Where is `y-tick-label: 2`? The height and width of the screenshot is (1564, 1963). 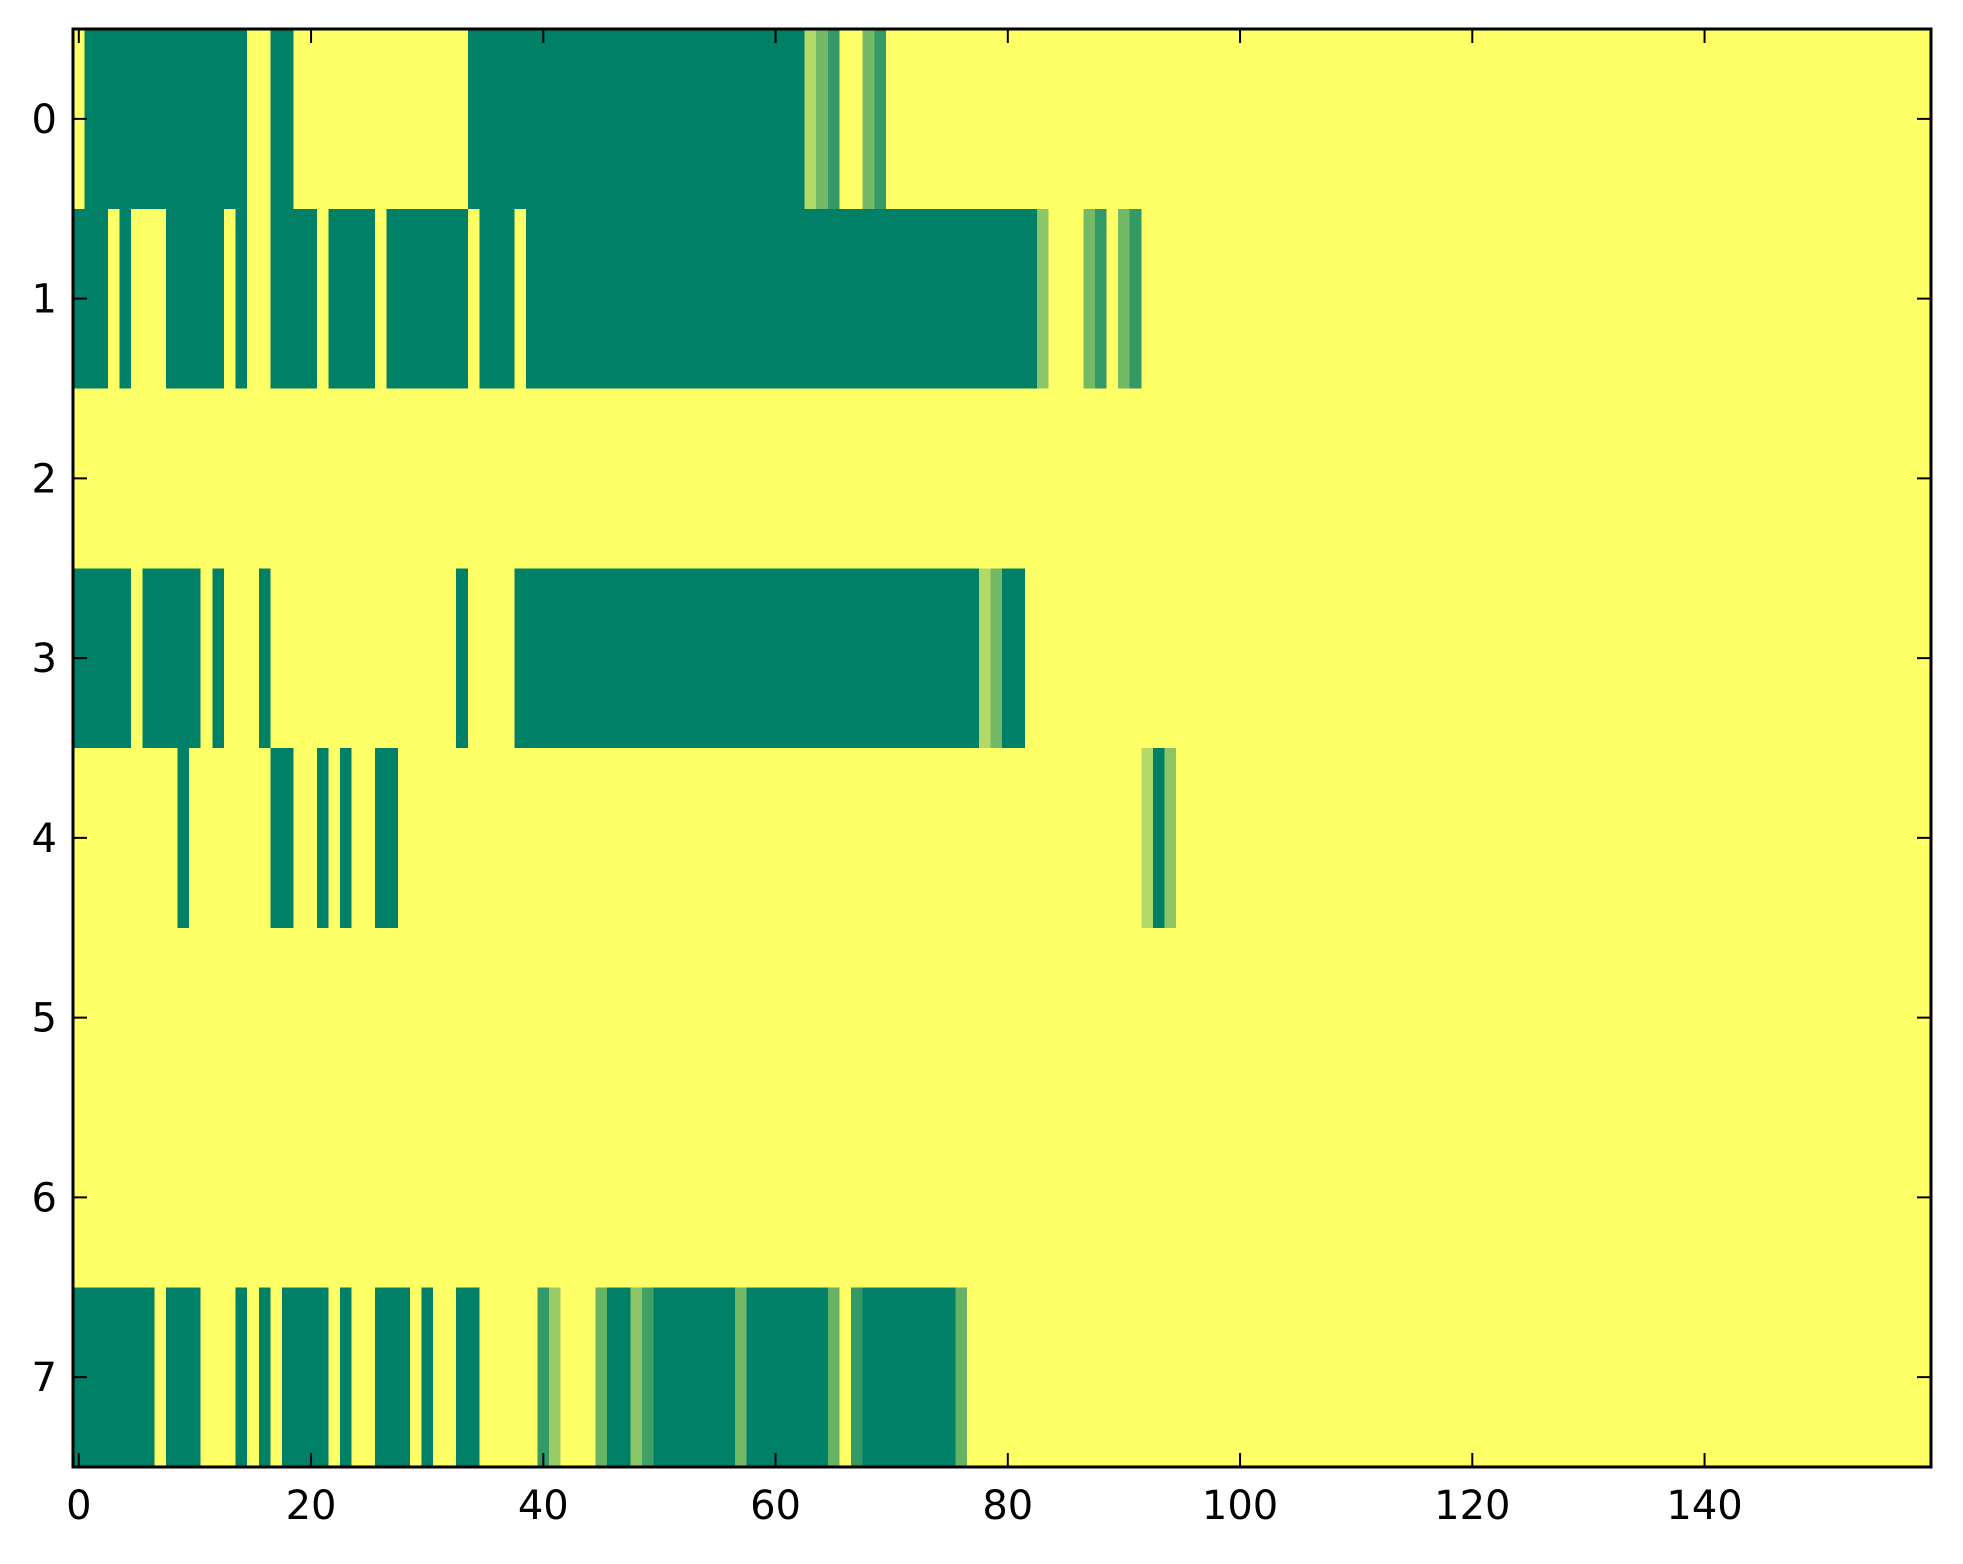
y-tick-label: 2 is located at coordinates (44, 479).